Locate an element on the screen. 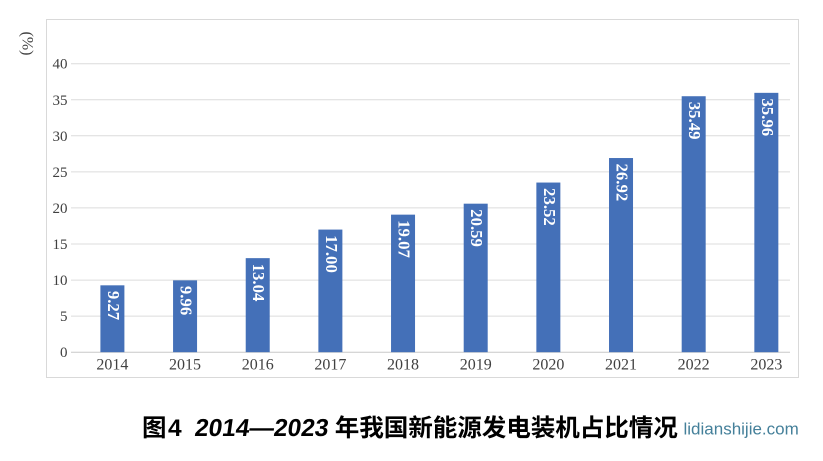  svg-text: 20.59 is located at coordinates (476, 228).